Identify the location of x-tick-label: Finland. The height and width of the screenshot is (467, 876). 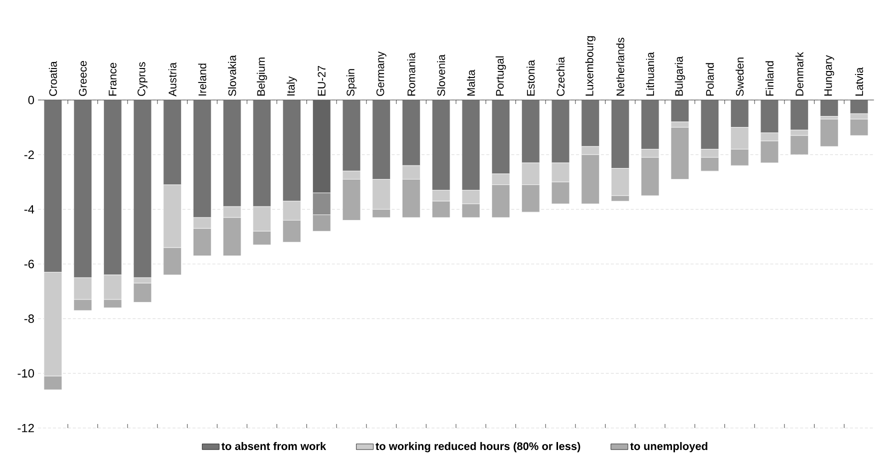
(769, 78).